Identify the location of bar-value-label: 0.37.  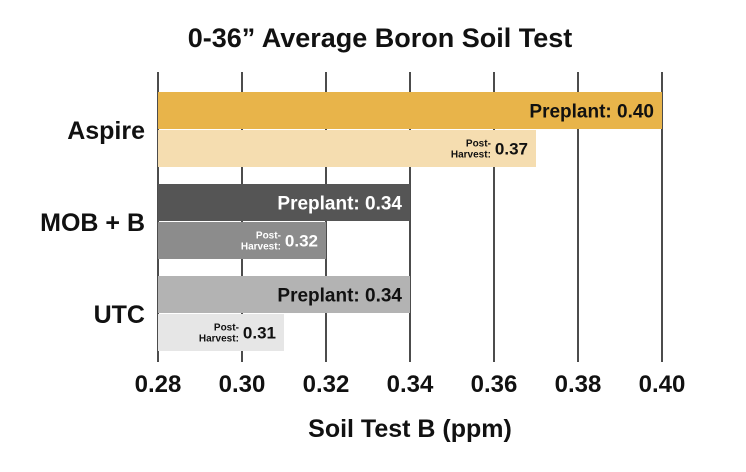
(511, 149).